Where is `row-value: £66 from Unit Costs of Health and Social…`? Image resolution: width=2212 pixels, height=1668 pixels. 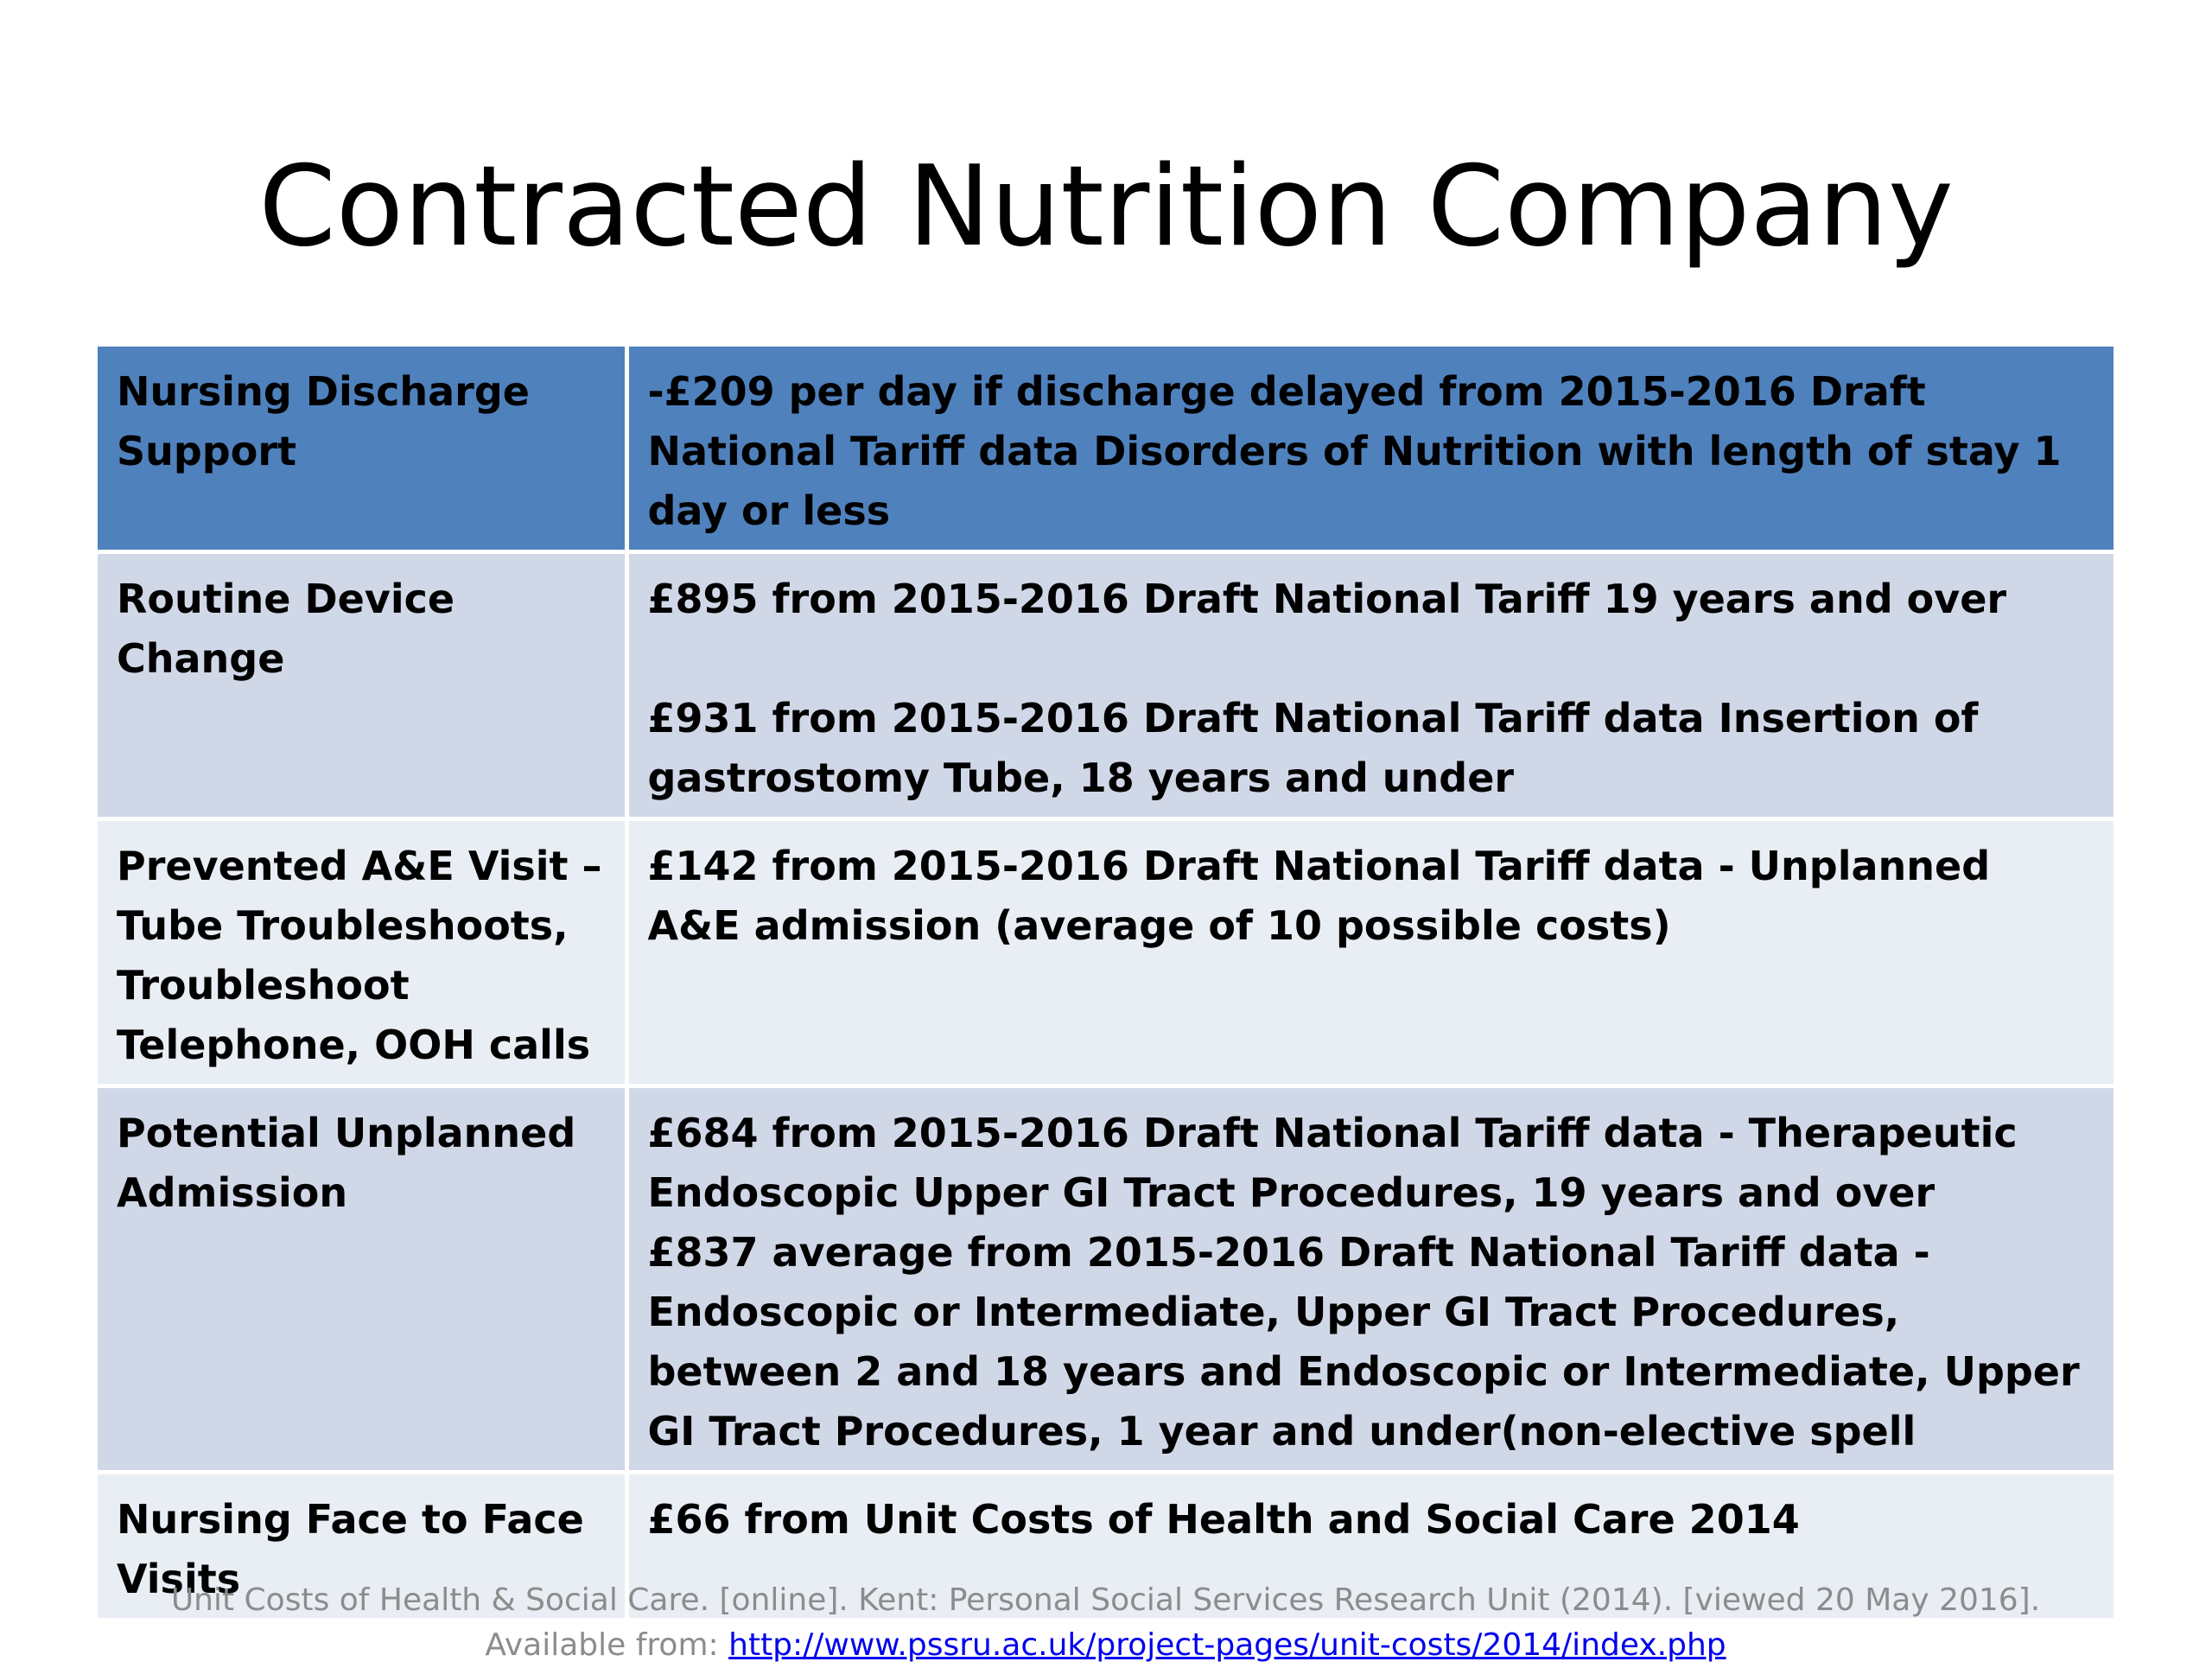
row-value: £66 from Unit Costs of Health and Social… is located at coordinates (1368, 1544).